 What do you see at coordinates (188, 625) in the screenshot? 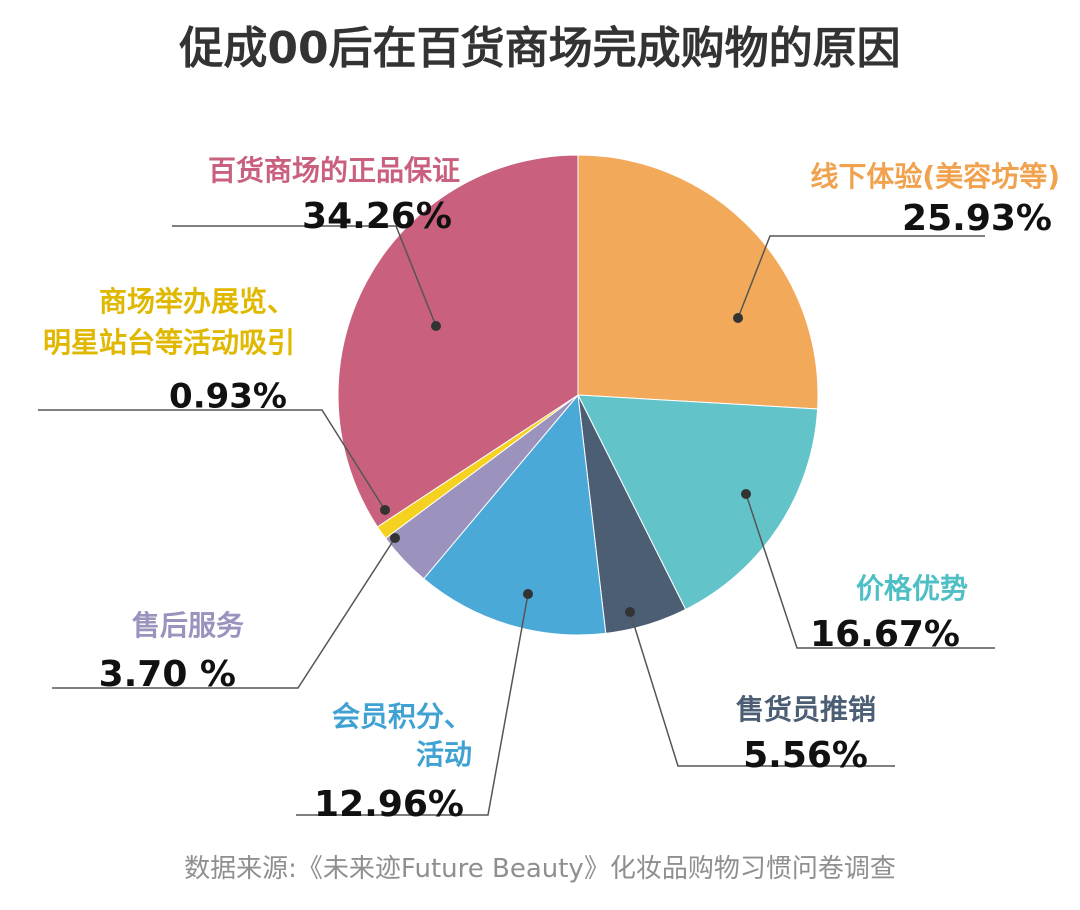
I see `slice-label-5: 售后服务` at bounding box center [188, 625].